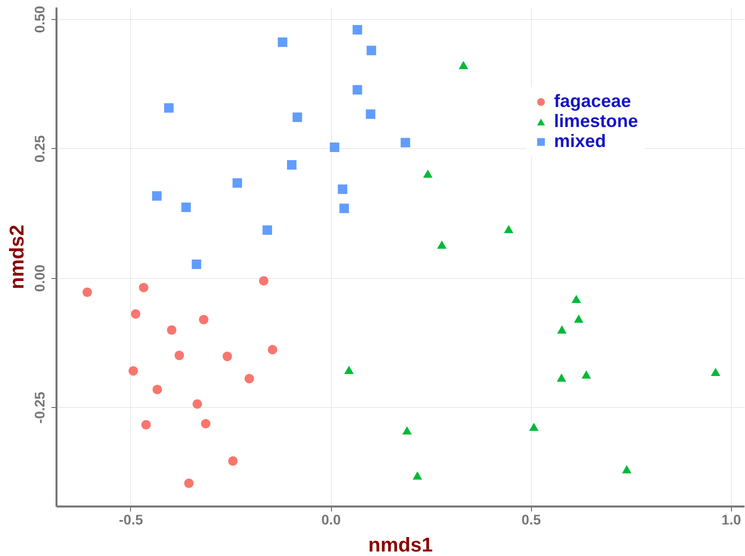  I want to click on legend-label: mixed, so click(580, 141).